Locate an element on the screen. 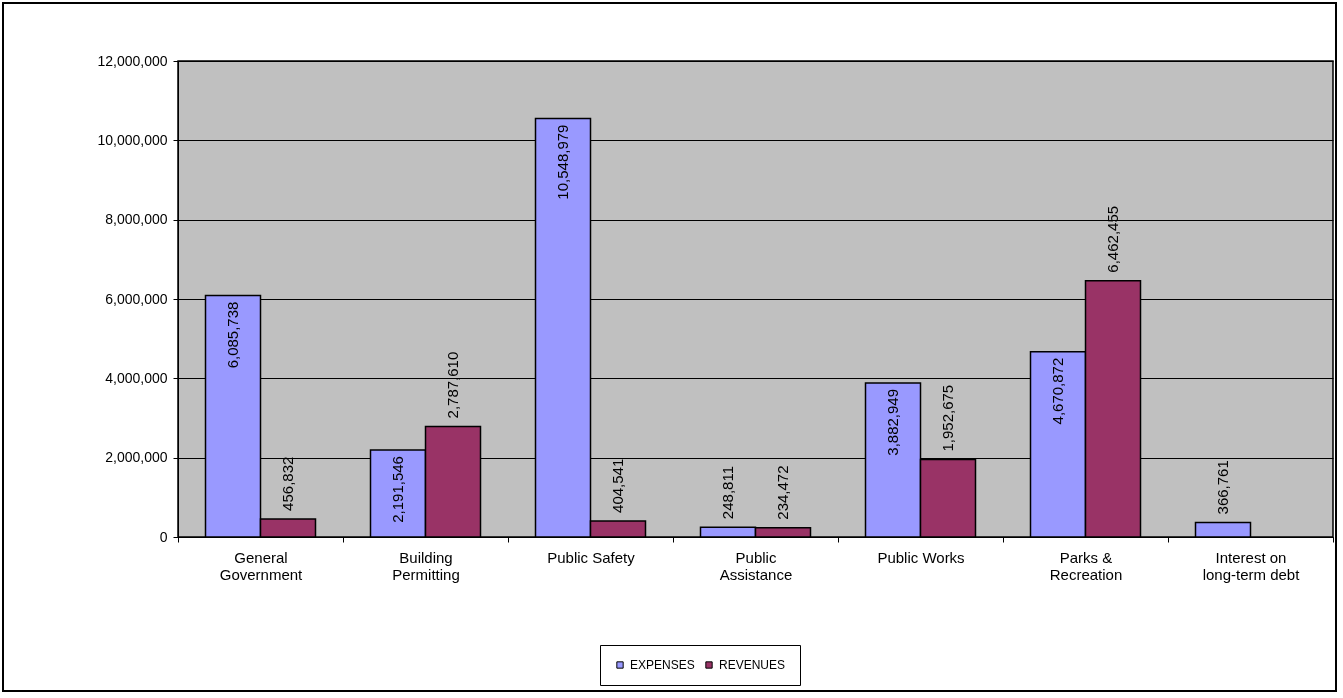 This screenshot has width=1343, height=698. y-tick-label: 12,000,000 is located at coordinates (132, 60).